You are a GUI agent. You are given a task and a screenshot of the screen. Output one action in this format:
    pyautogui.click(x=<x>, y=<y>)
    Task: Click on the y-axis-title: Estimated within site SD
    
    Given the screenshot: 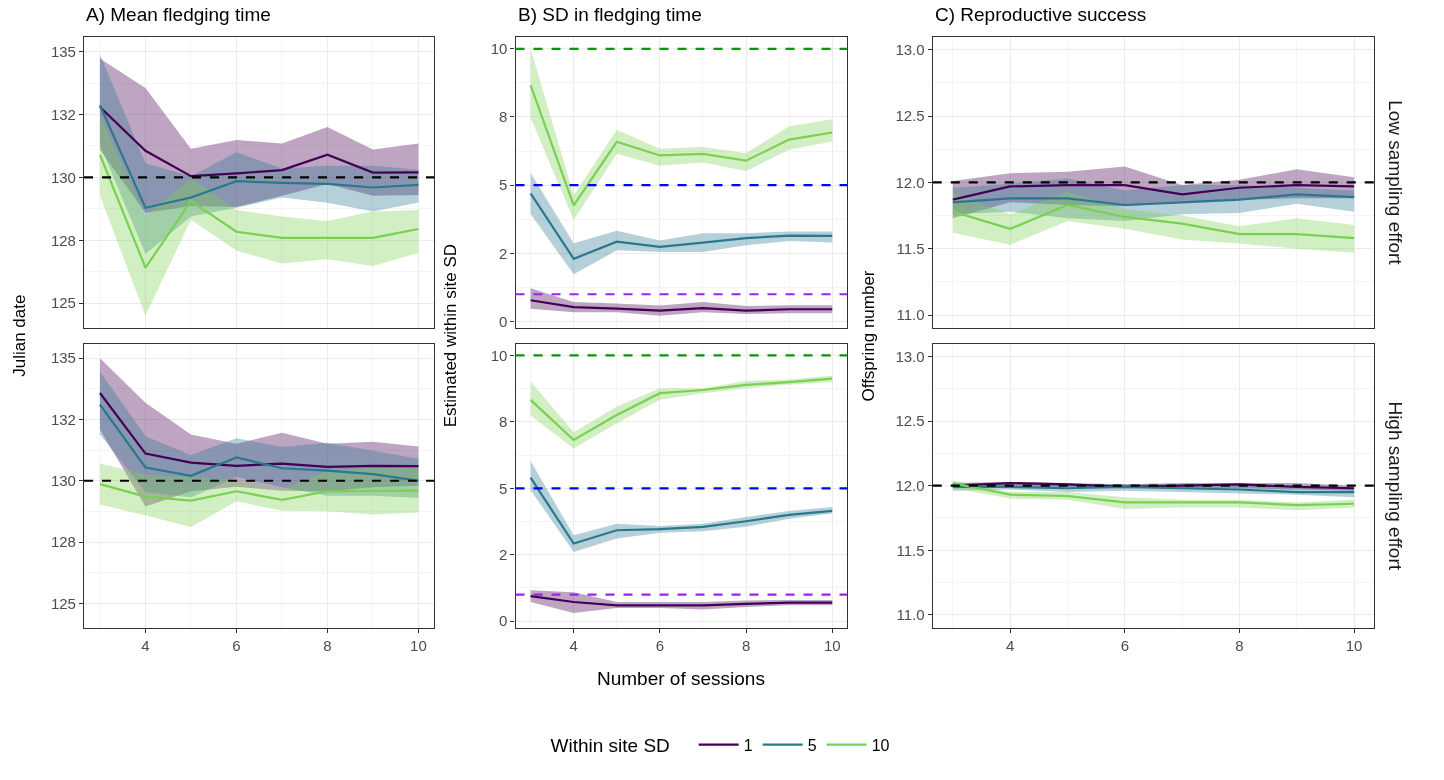 What is the action you would take?
    pyautogui.click(x=451, y=335)
    